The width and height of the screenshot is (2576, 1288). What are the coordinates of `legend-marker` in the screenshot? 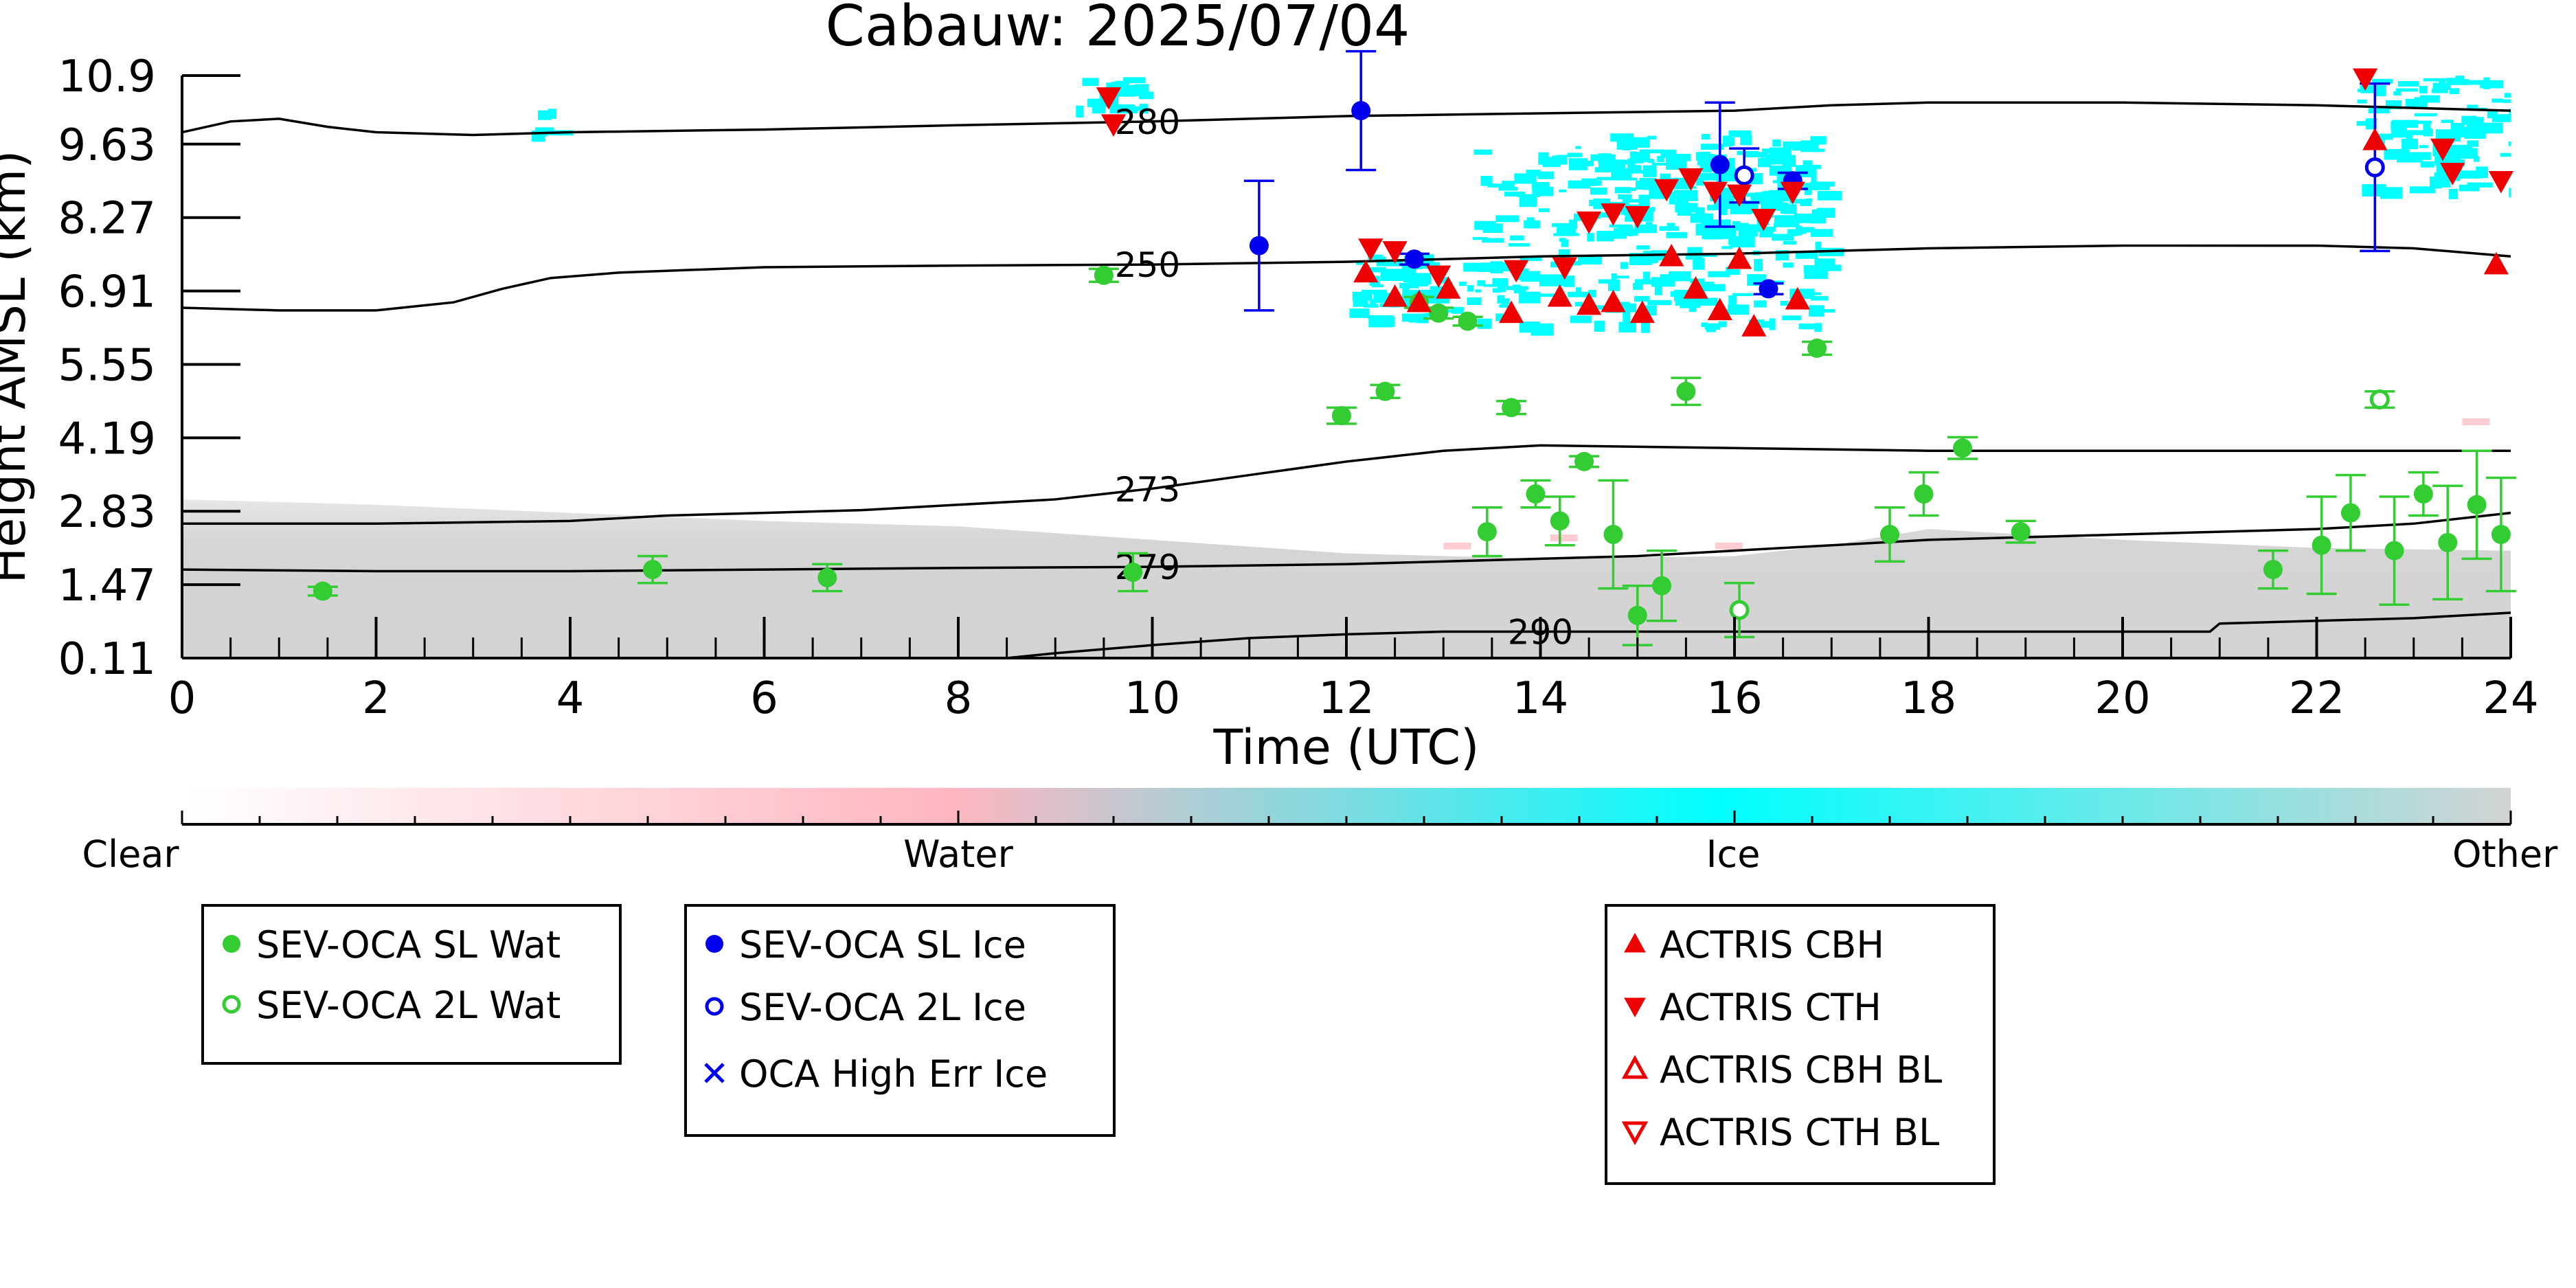 It's located at (1635, 943).